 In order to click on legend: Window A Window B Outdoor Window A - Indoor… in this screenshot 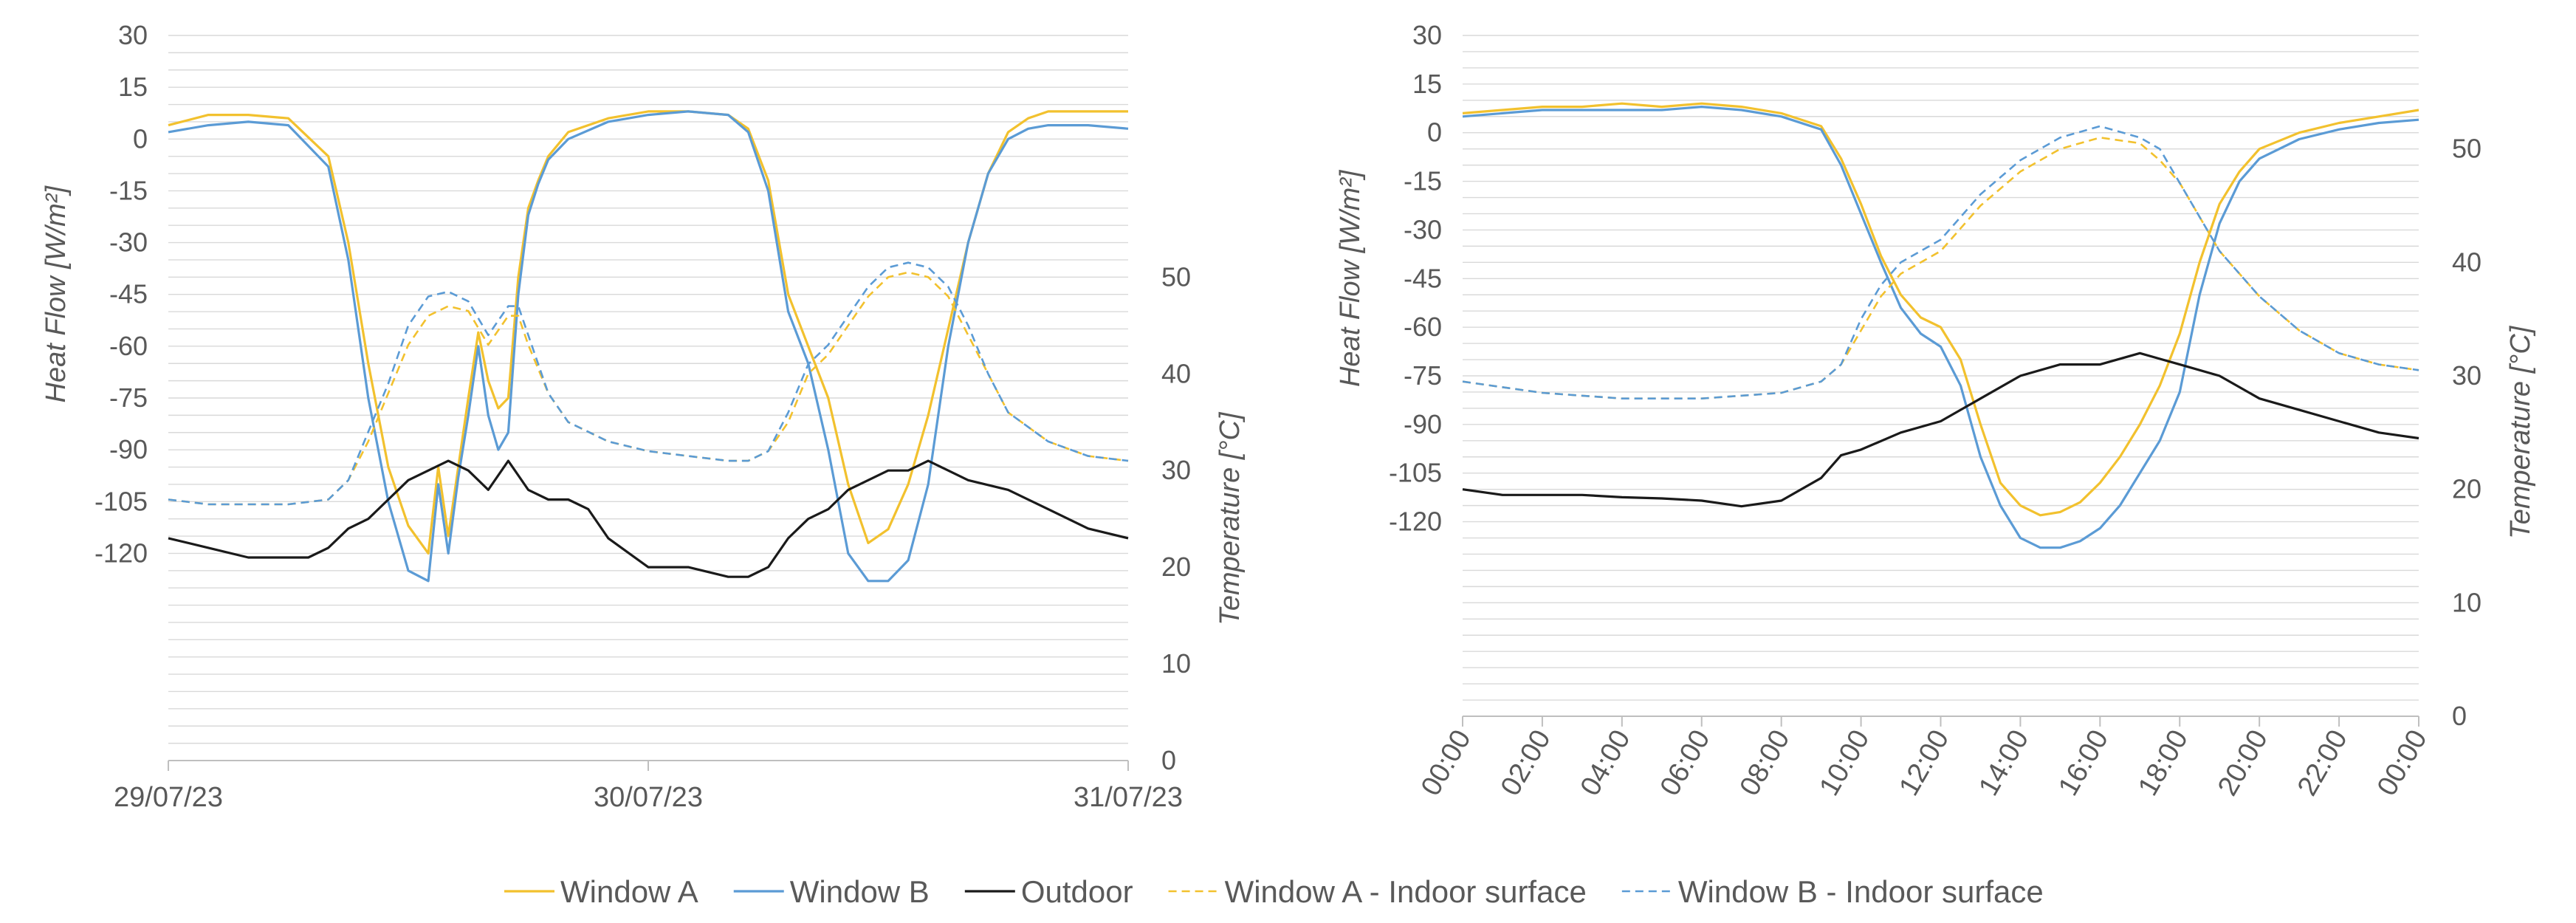, I will do `click(1274, 891)`.